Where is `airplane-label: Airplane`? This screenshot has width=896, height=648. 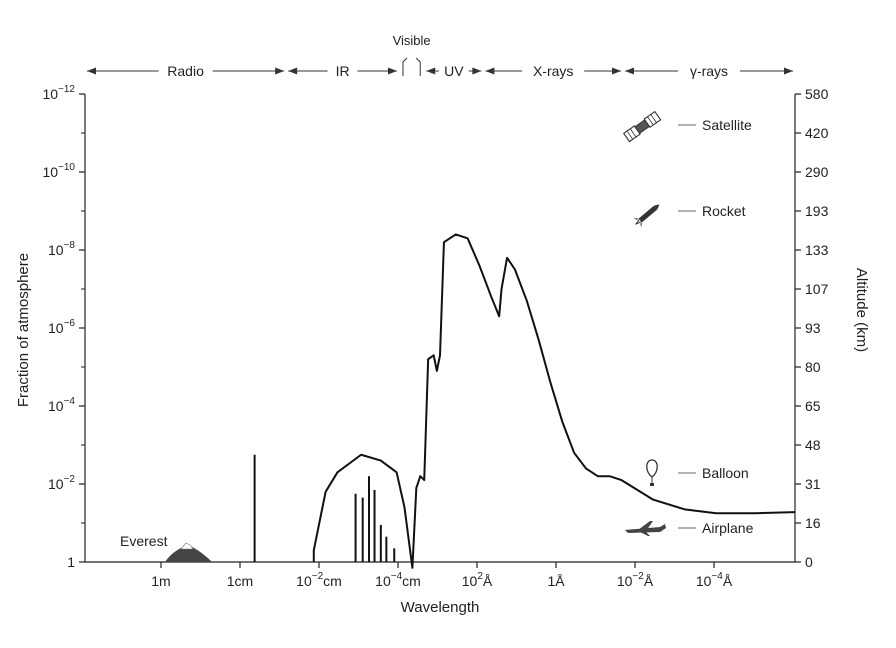
airplane-label: Airplane is located at coordinates (728, 528).